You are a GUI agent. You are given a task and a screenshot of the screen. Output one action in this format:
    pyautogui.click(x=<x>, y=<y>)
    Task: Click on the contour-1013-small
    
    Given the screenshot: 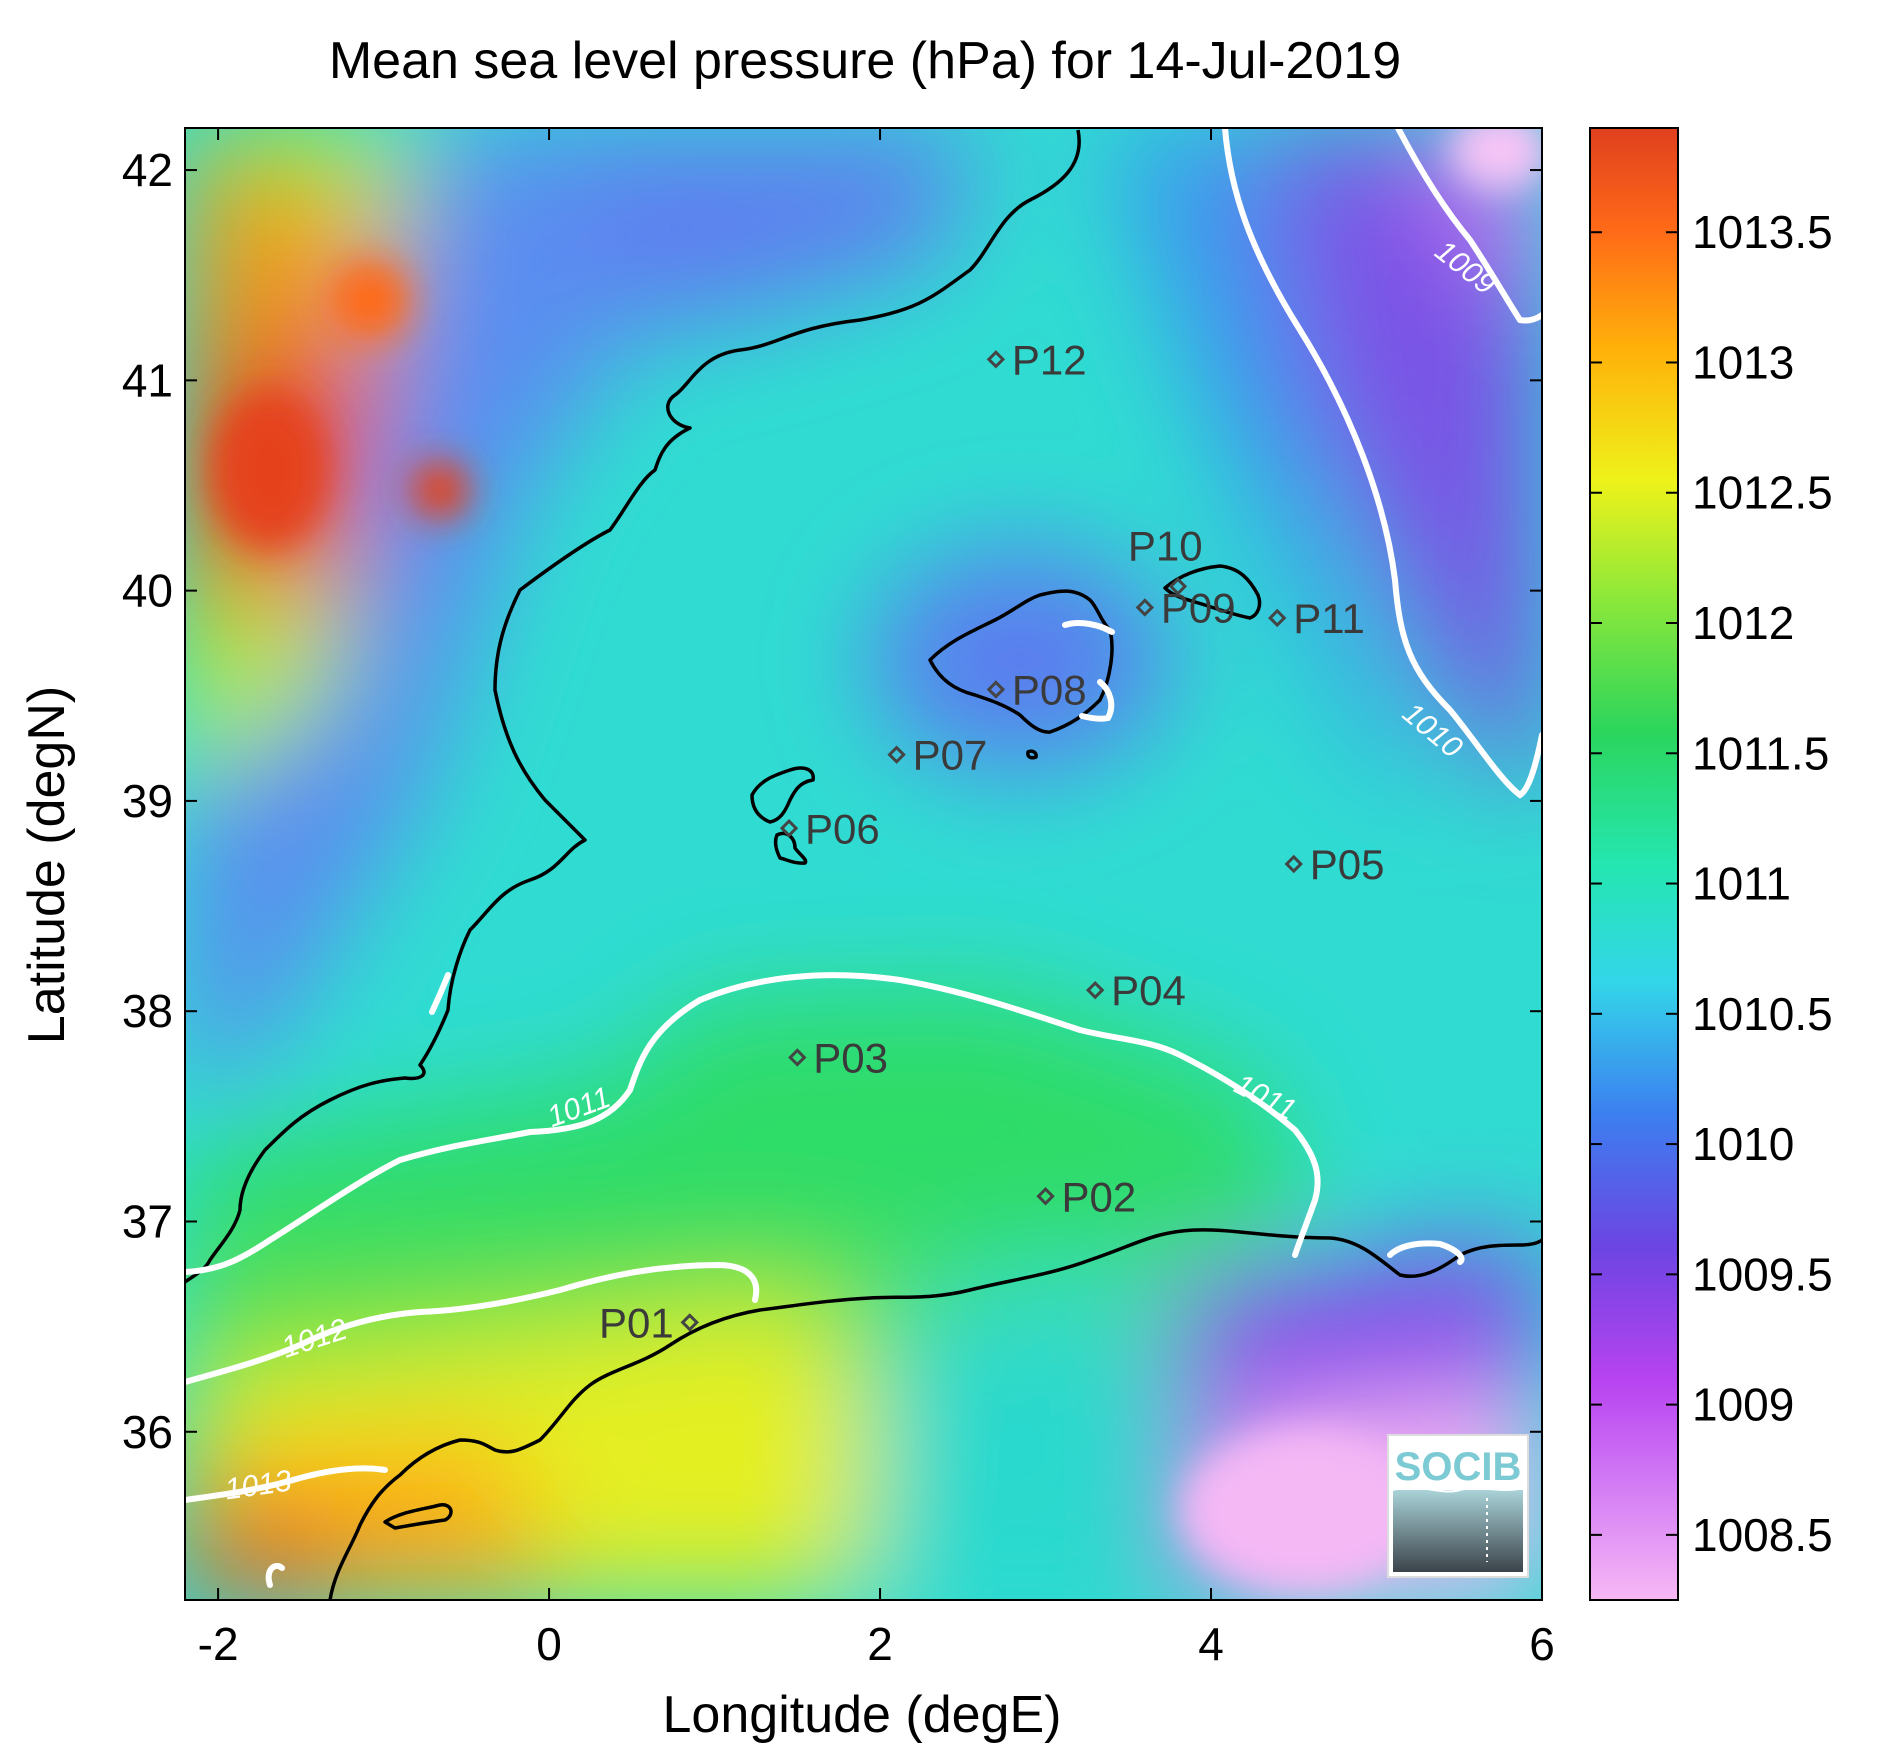 What is the action you would take?
    pyautogui.click(x=275, y=1575)
    